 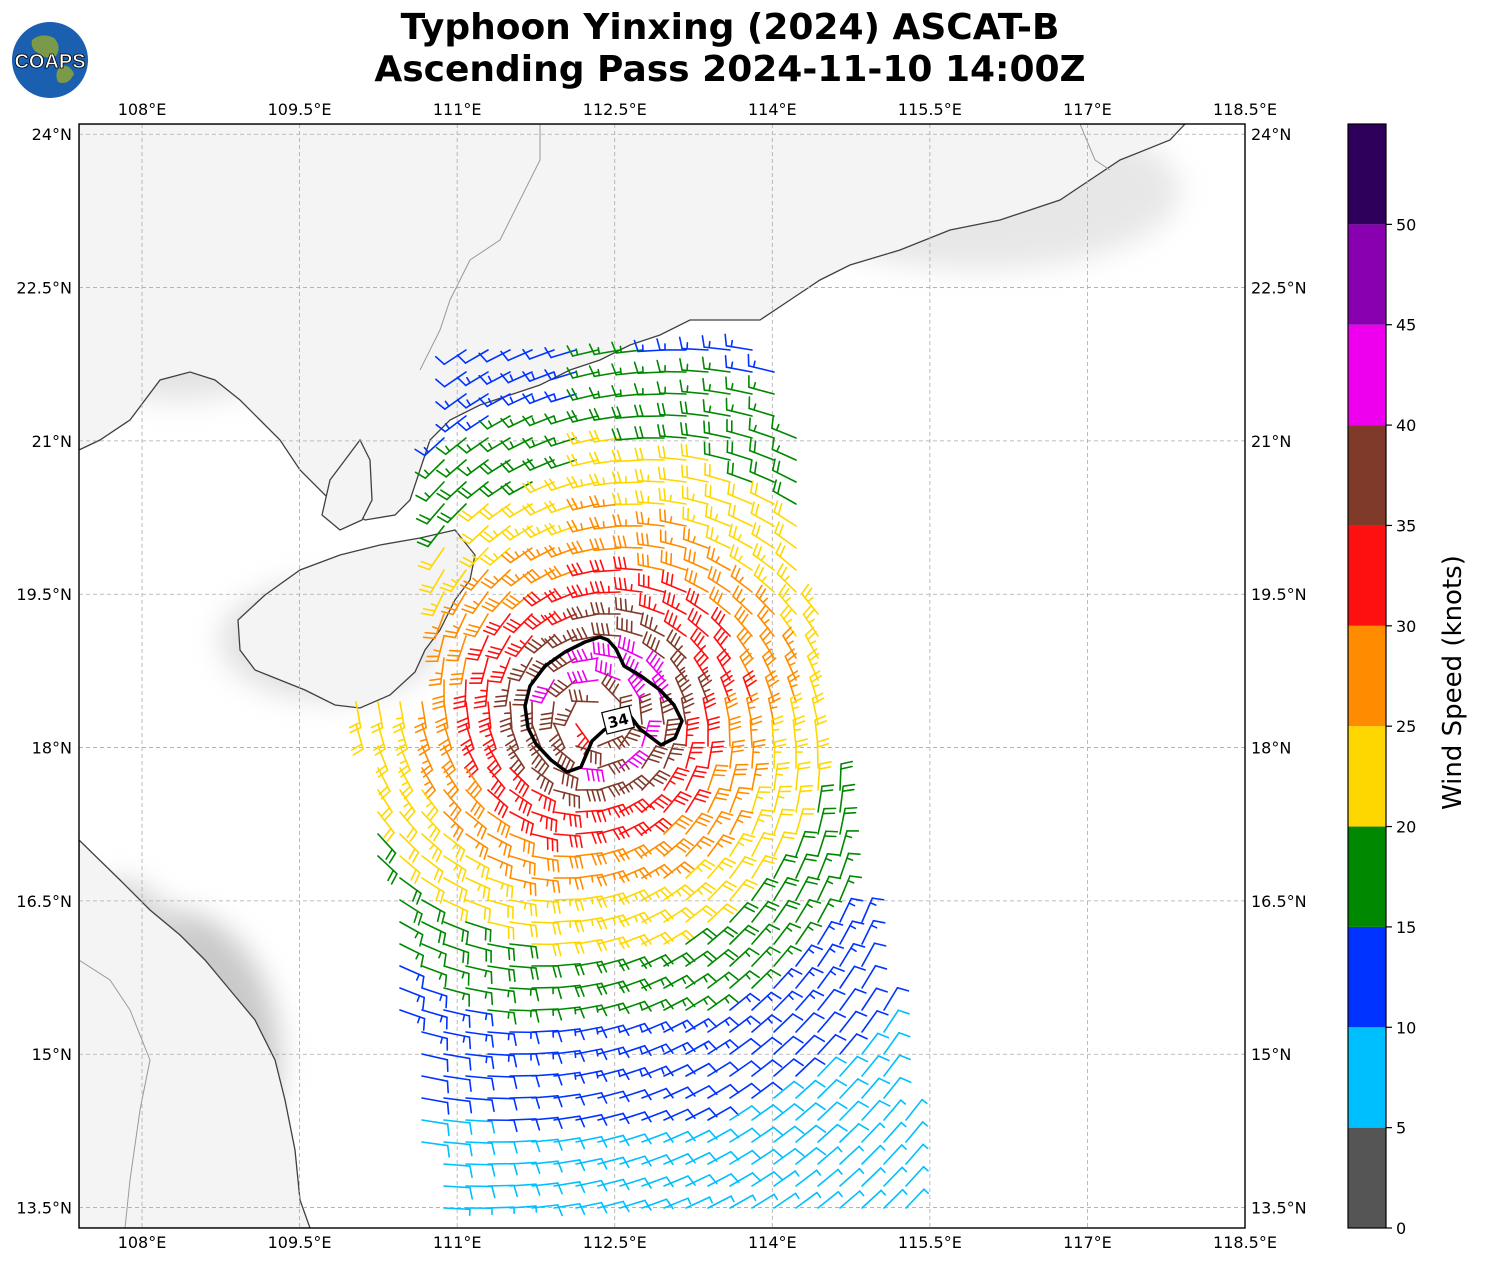 I want to click on colorbar-segment, so click(x=1367, y=977).